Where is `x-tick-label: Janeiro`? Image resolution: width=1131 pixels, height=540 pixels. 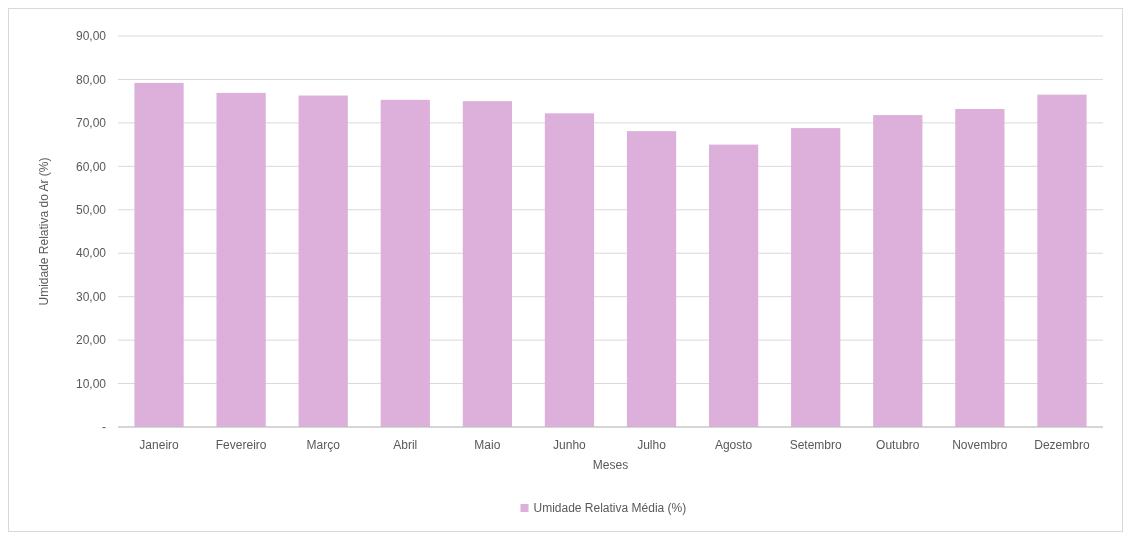 x-tick-label: Janeiro is located at coordinates (159, 445).